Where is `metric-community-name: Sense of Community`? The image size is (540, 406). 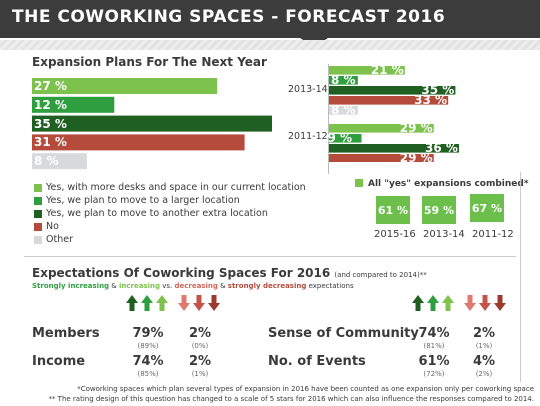 metric-community-name: Sense of Community is located at coordinates (343, 333).